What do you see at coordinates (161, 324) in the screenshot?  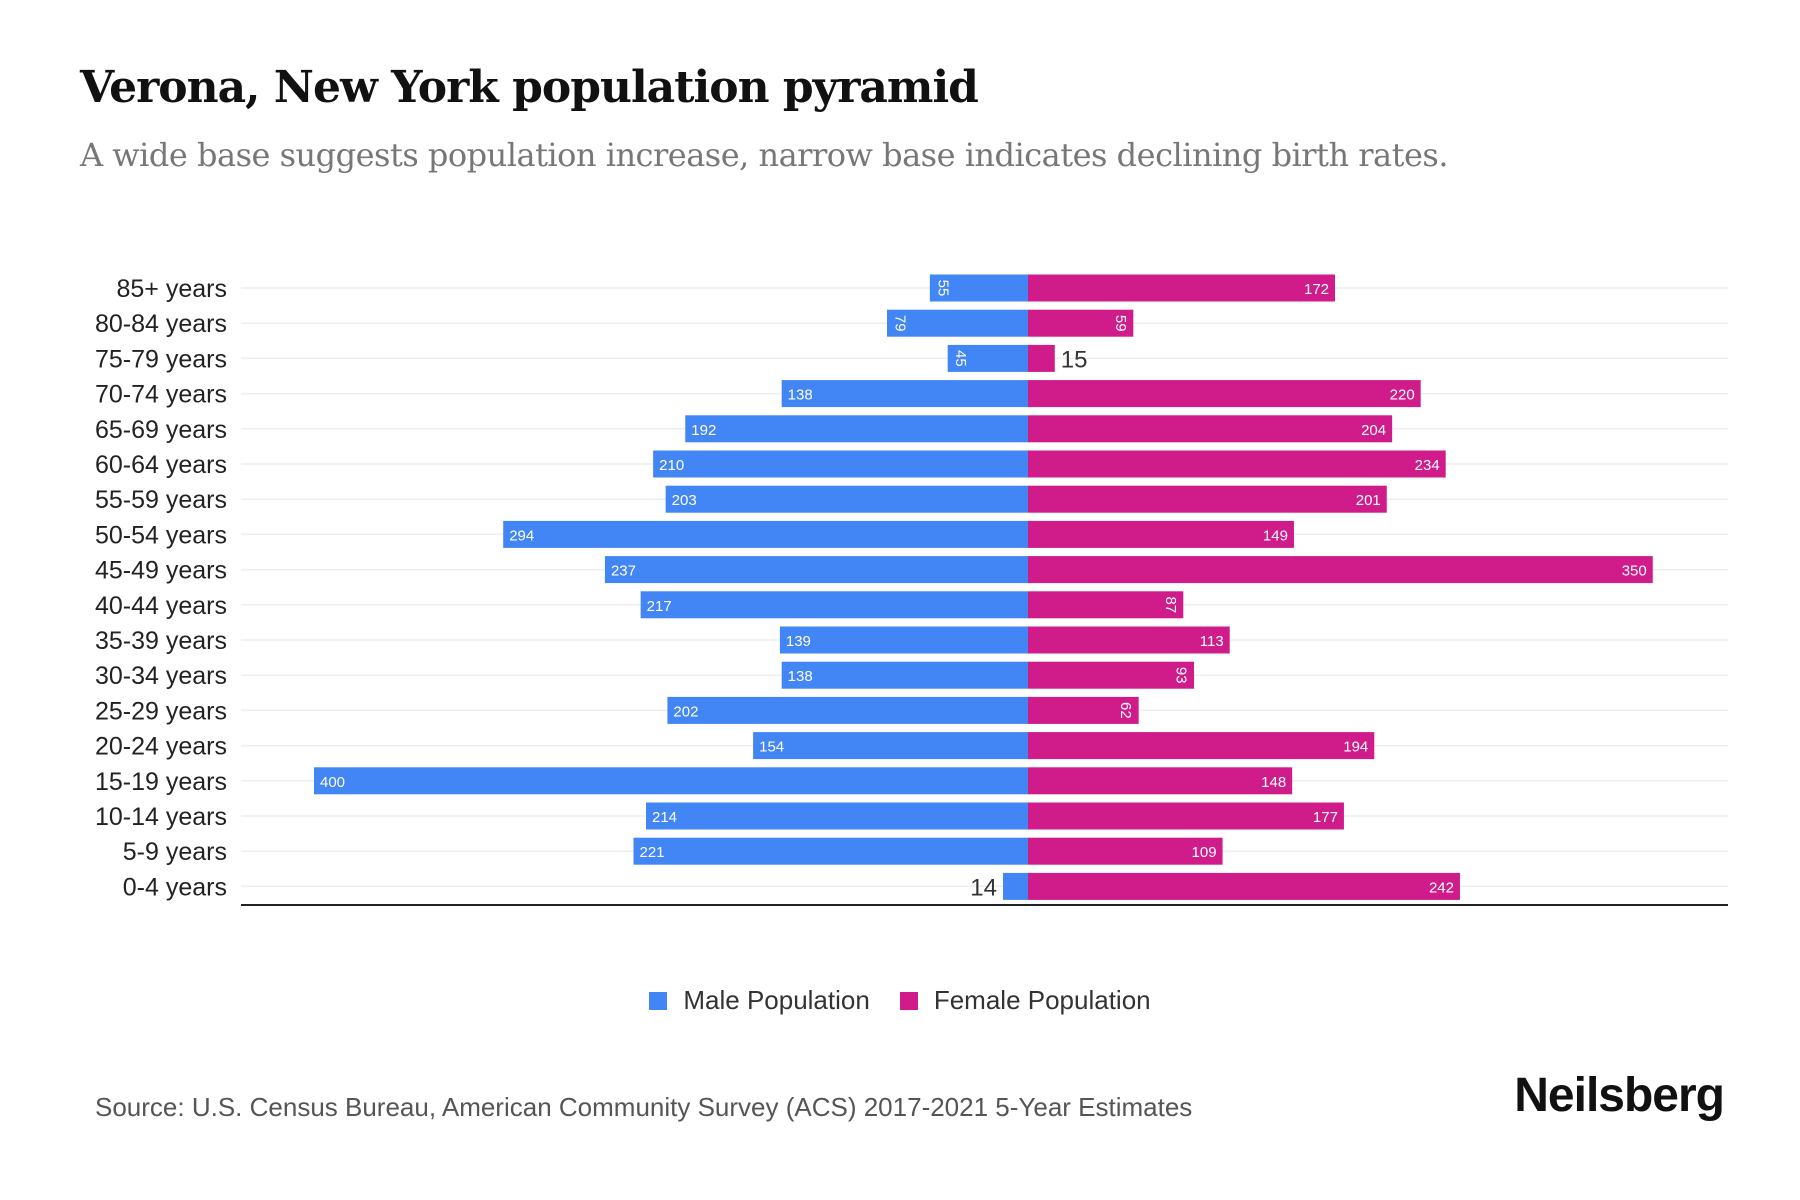 I see `category-label: 80-84 years` at bounding box center [161, 324].